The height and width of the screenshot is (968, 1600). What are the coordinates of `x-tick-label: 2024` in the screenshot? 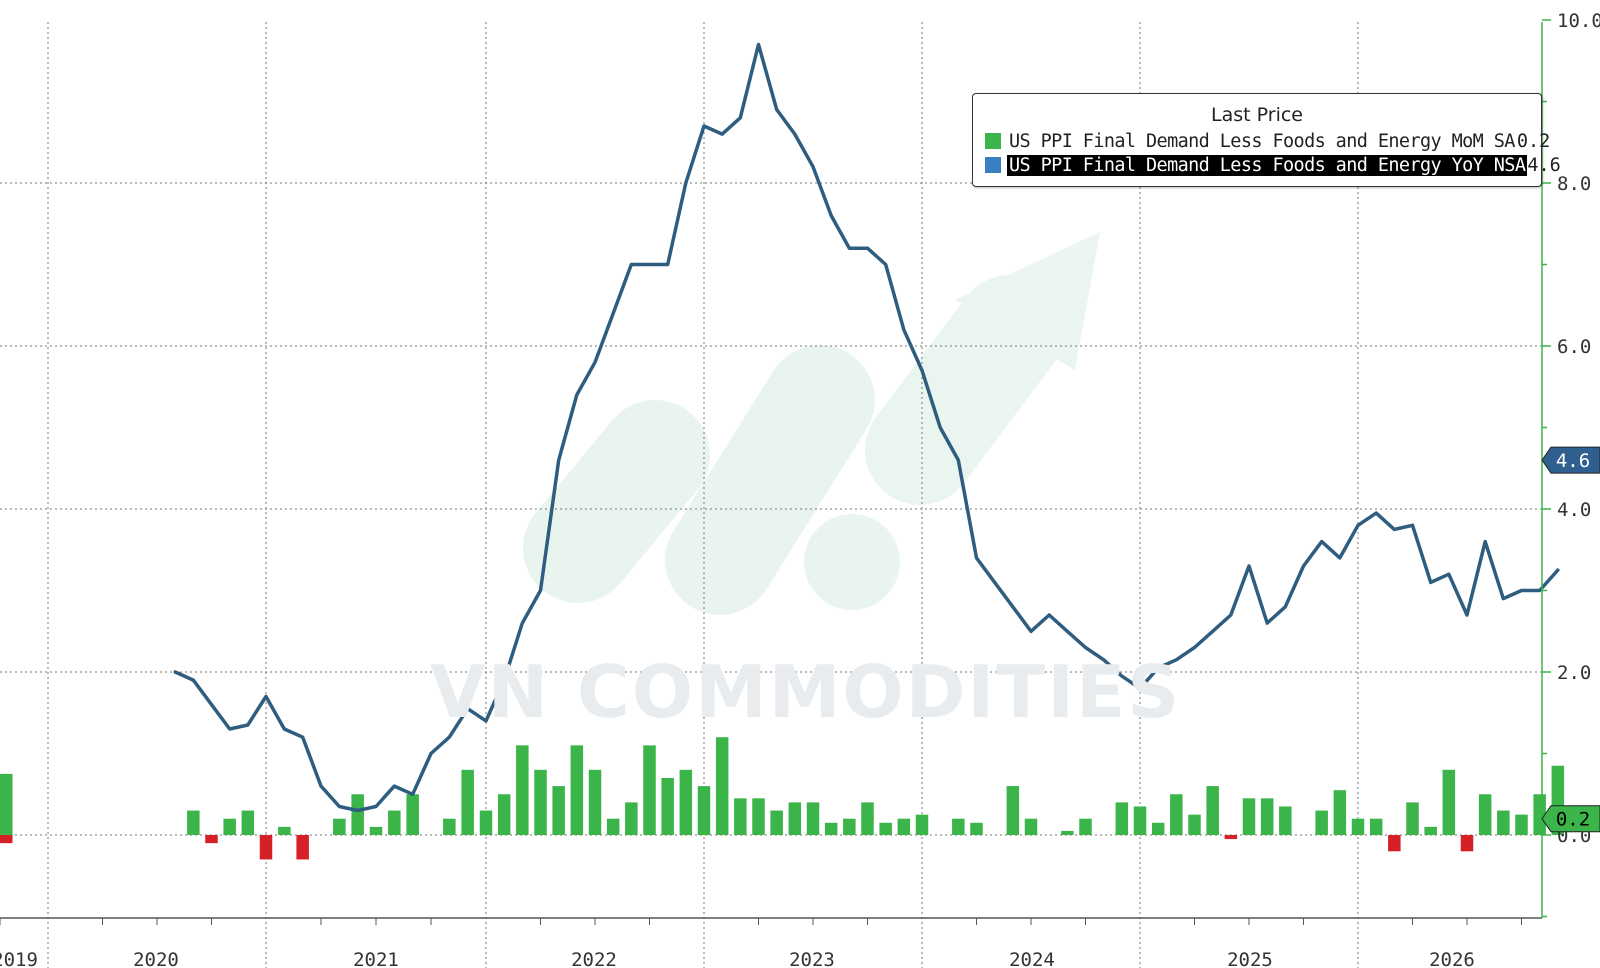 It's located at (1032, 958).